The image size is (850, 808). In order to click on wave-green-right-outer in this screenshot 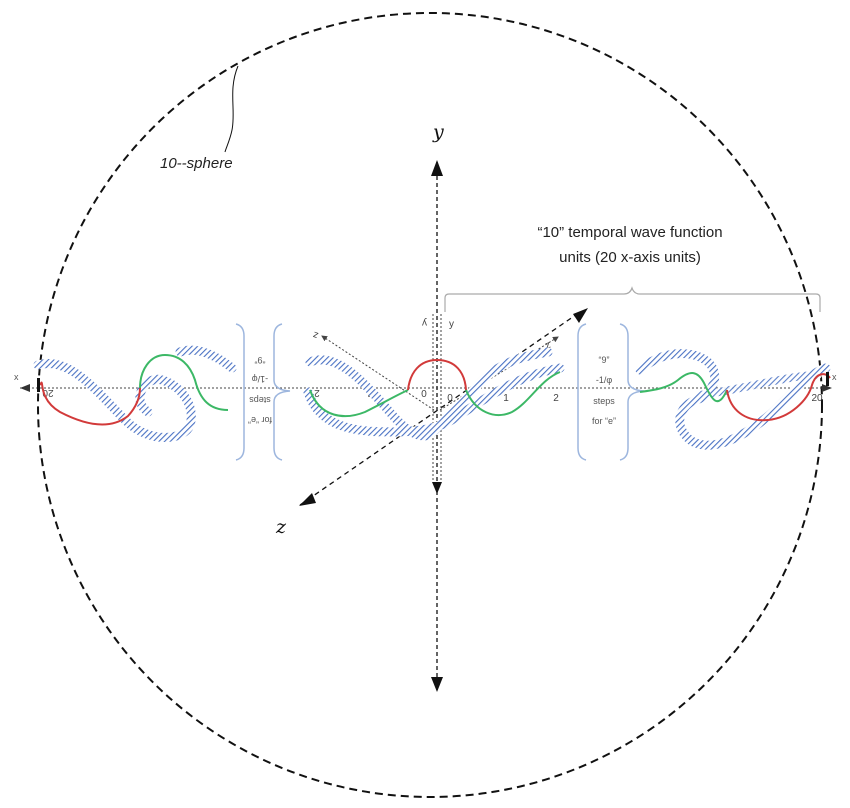, I will do `click(683, 387)`.